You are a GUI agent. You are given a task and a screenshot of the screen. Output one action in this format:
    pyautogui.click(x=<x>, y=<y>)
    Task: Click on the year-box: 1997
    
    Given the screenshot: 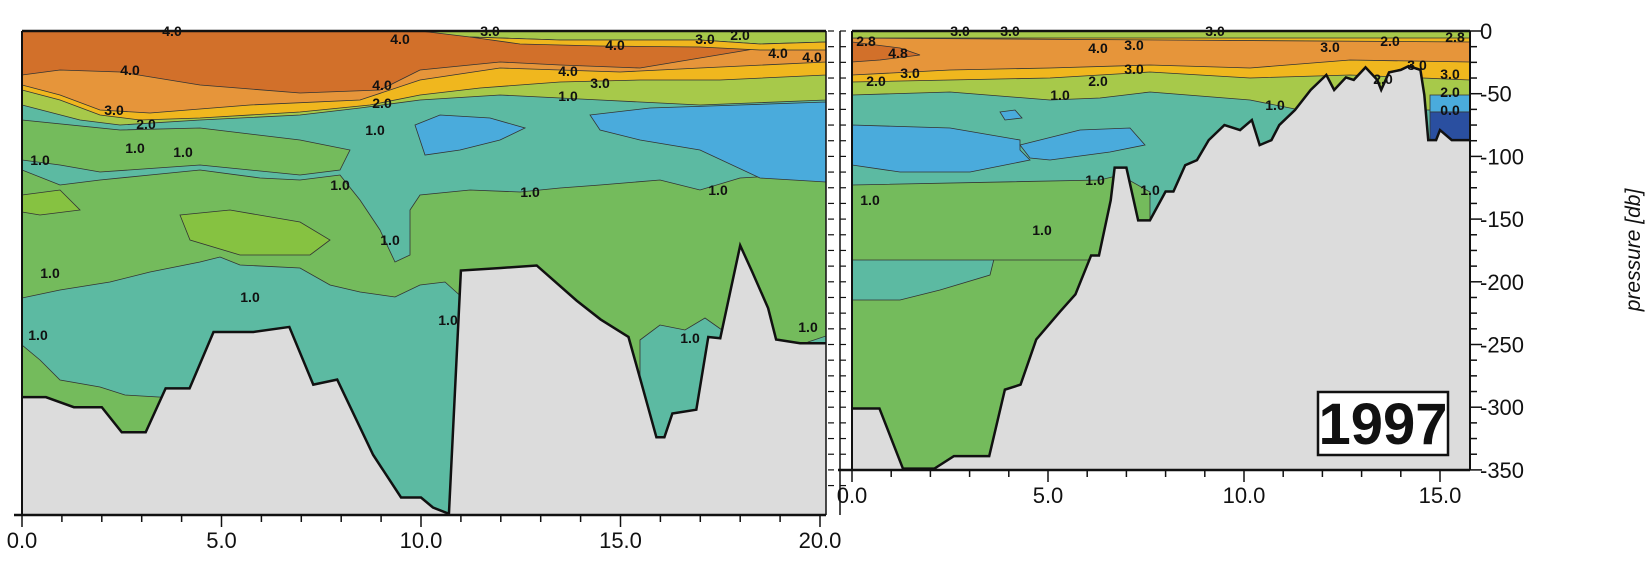 What is the action you would take?
    pyautogui.click(x=1383, y=423)
    